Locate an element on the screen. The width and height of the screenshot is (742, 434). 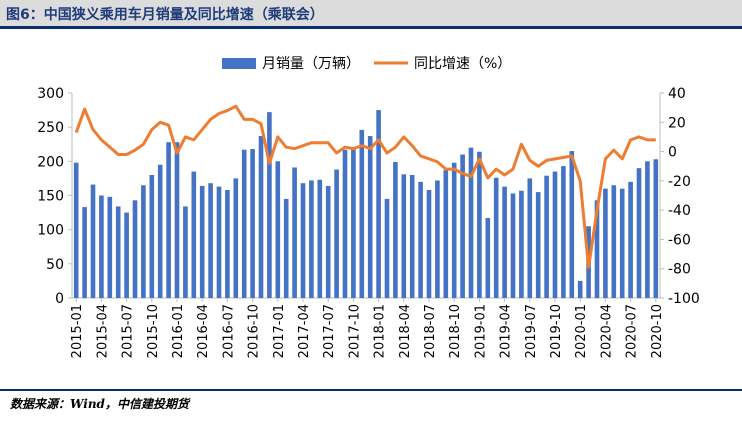
y-right-tick-label: -100 is located at coordinates (684, 299).